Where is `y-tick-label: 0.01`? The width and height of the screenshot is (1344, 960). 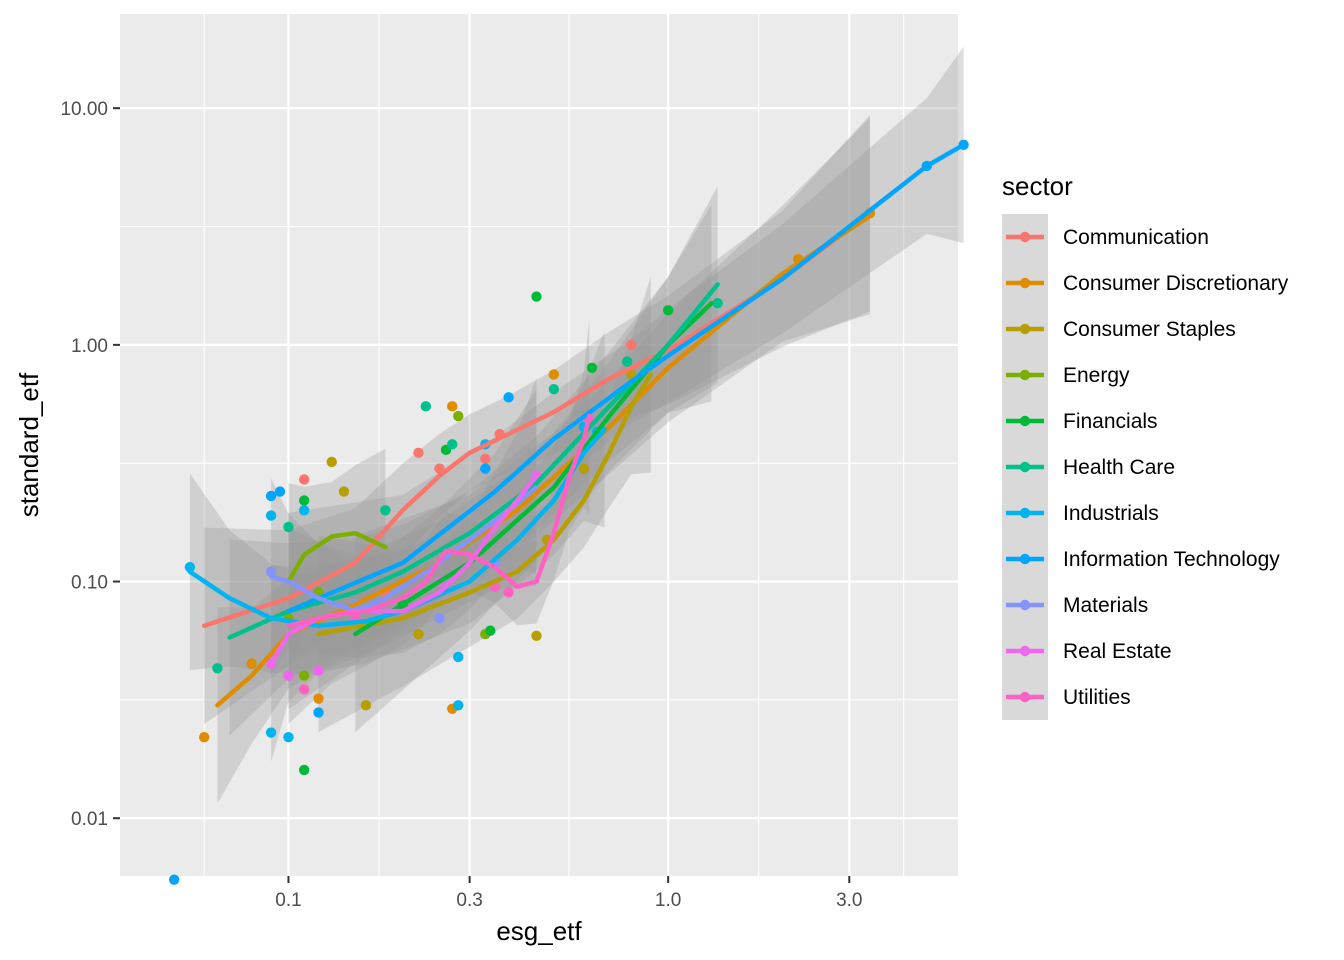 y-tick-label: 0.01 is located at coordinates (89, 819).